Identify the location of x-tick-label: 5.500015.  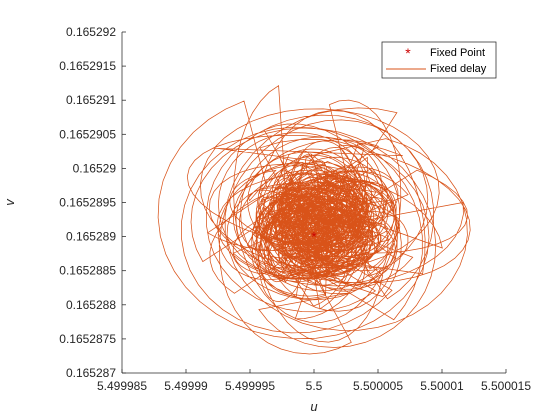
(506, 386).